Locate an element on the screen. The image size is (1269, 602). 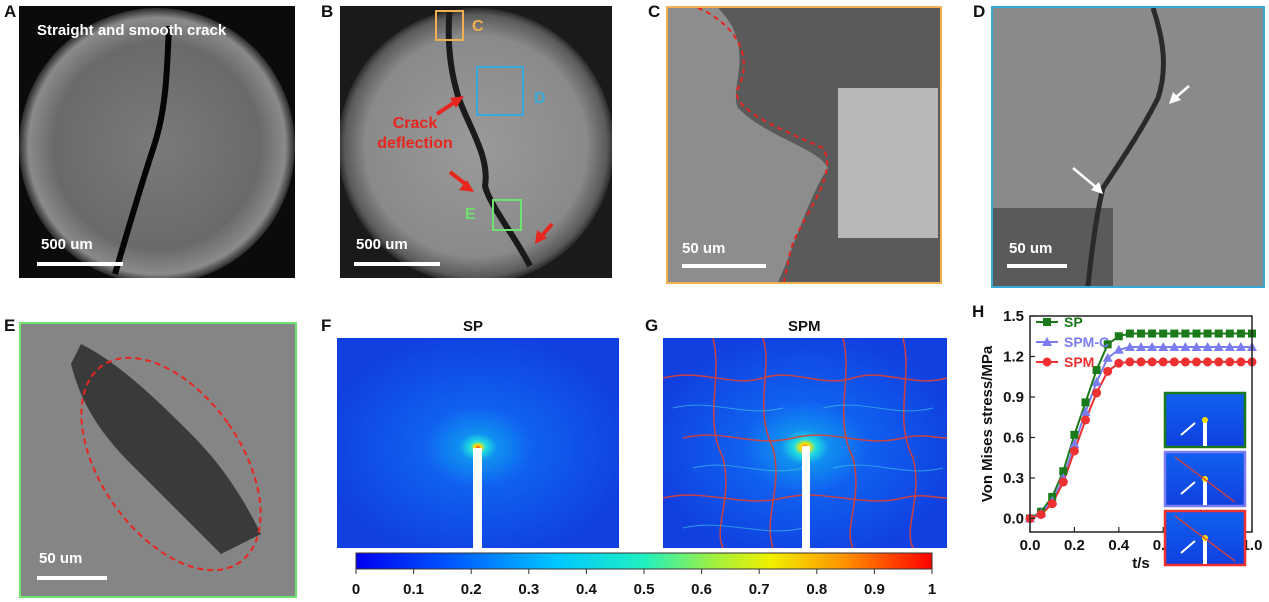
colorbar-svg: 0 0.1 0.2 0.3 0.4 0.5 0.6 0.7 0.8 0.9 1 is located at coordinates (644, 575).